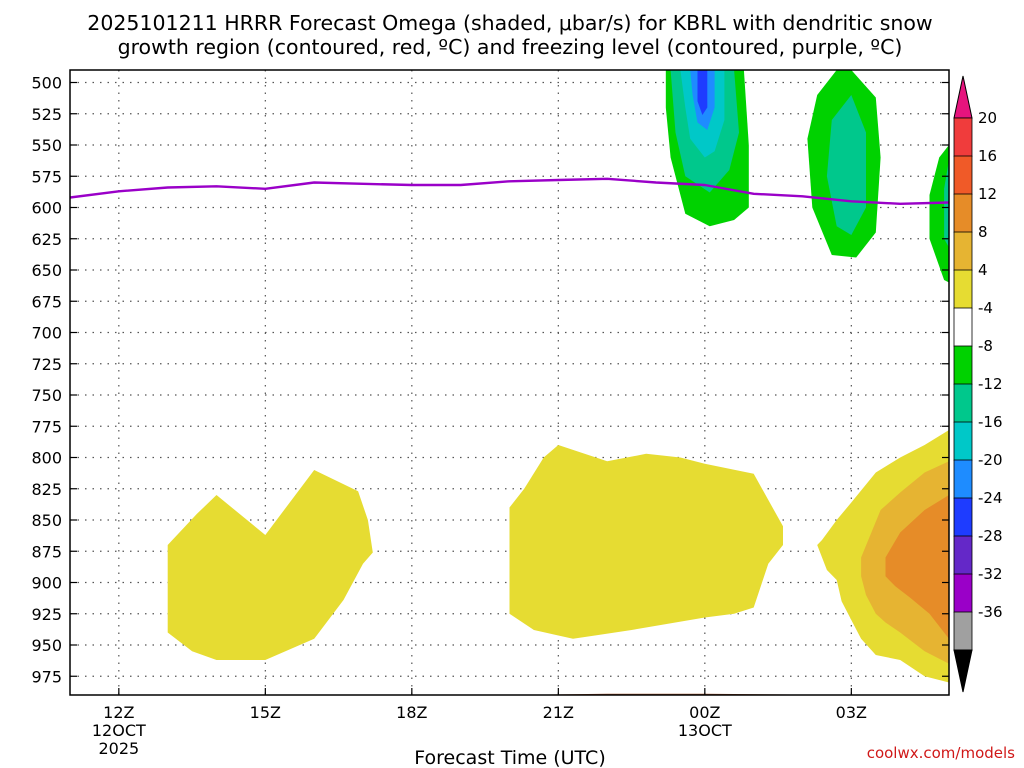  What do you see at coordinates (985, 346) in the screenshot?
I see `colorbar-label: -8` at bounding box center [985, 346].